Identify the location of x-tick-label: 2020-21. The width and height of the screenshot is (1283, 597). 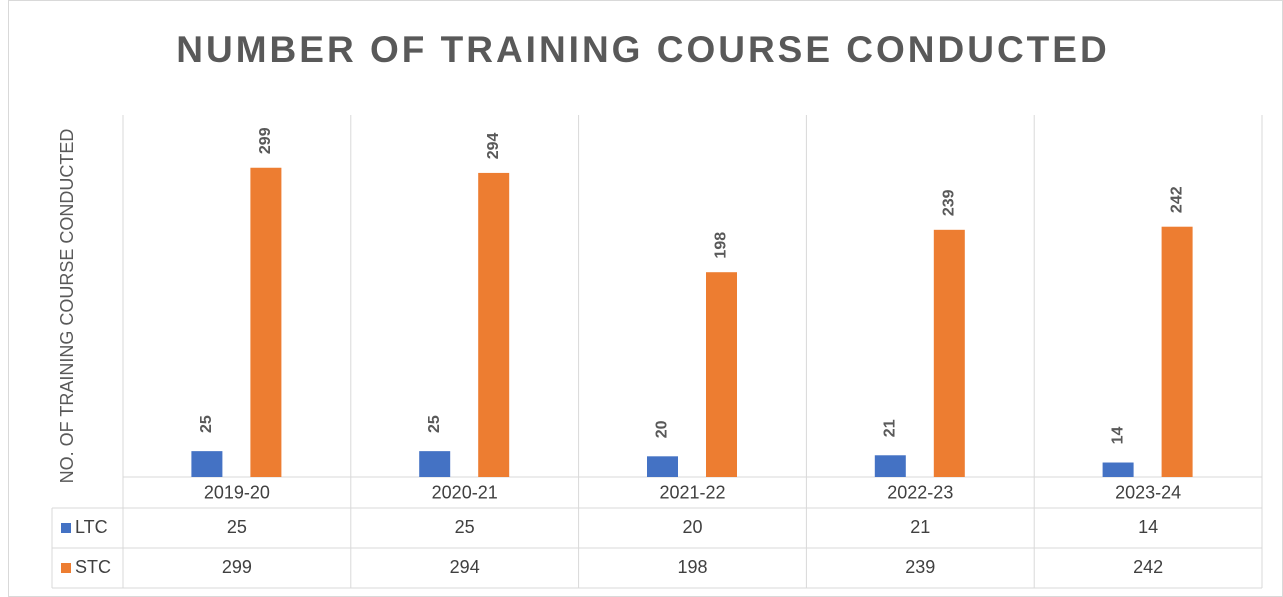
(465, 492).